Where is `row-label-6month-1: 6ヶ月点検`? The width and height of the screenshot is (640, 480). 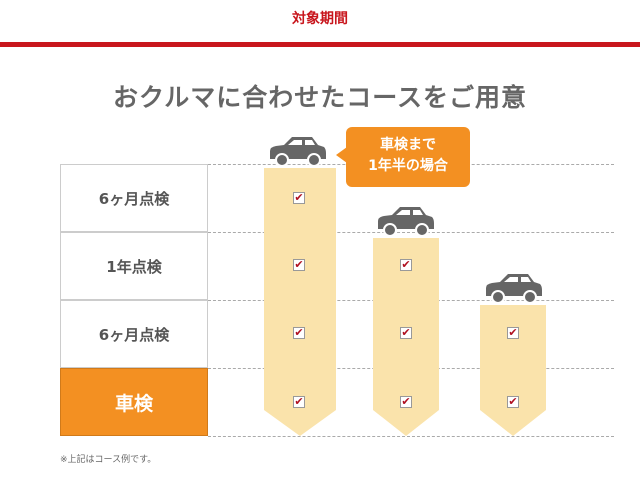 row-label-6month-1: 6ヶ月点検 is located at coordinates (134, 198).